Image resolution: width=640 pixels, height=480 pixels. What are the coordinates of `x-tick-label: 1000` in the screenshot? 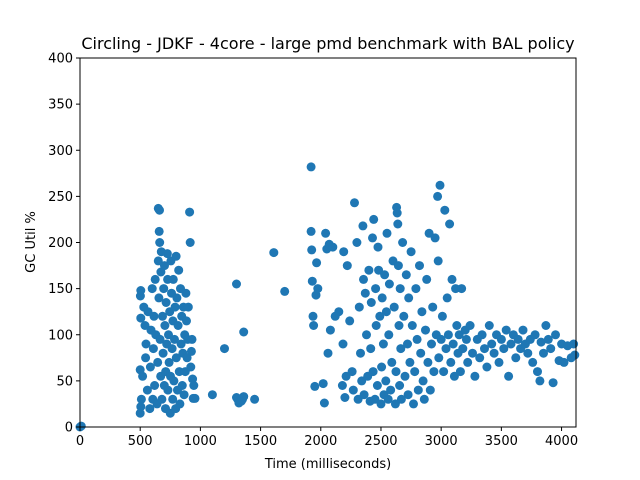 It's located at (200, 441).